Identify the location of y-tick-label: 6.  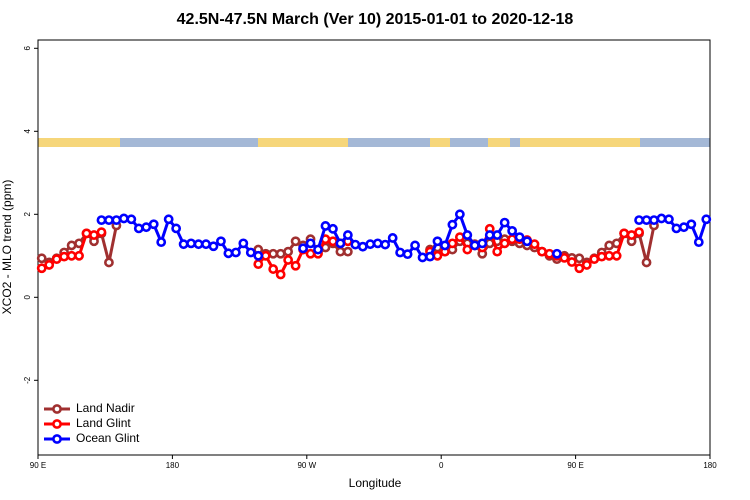
(27, 48).